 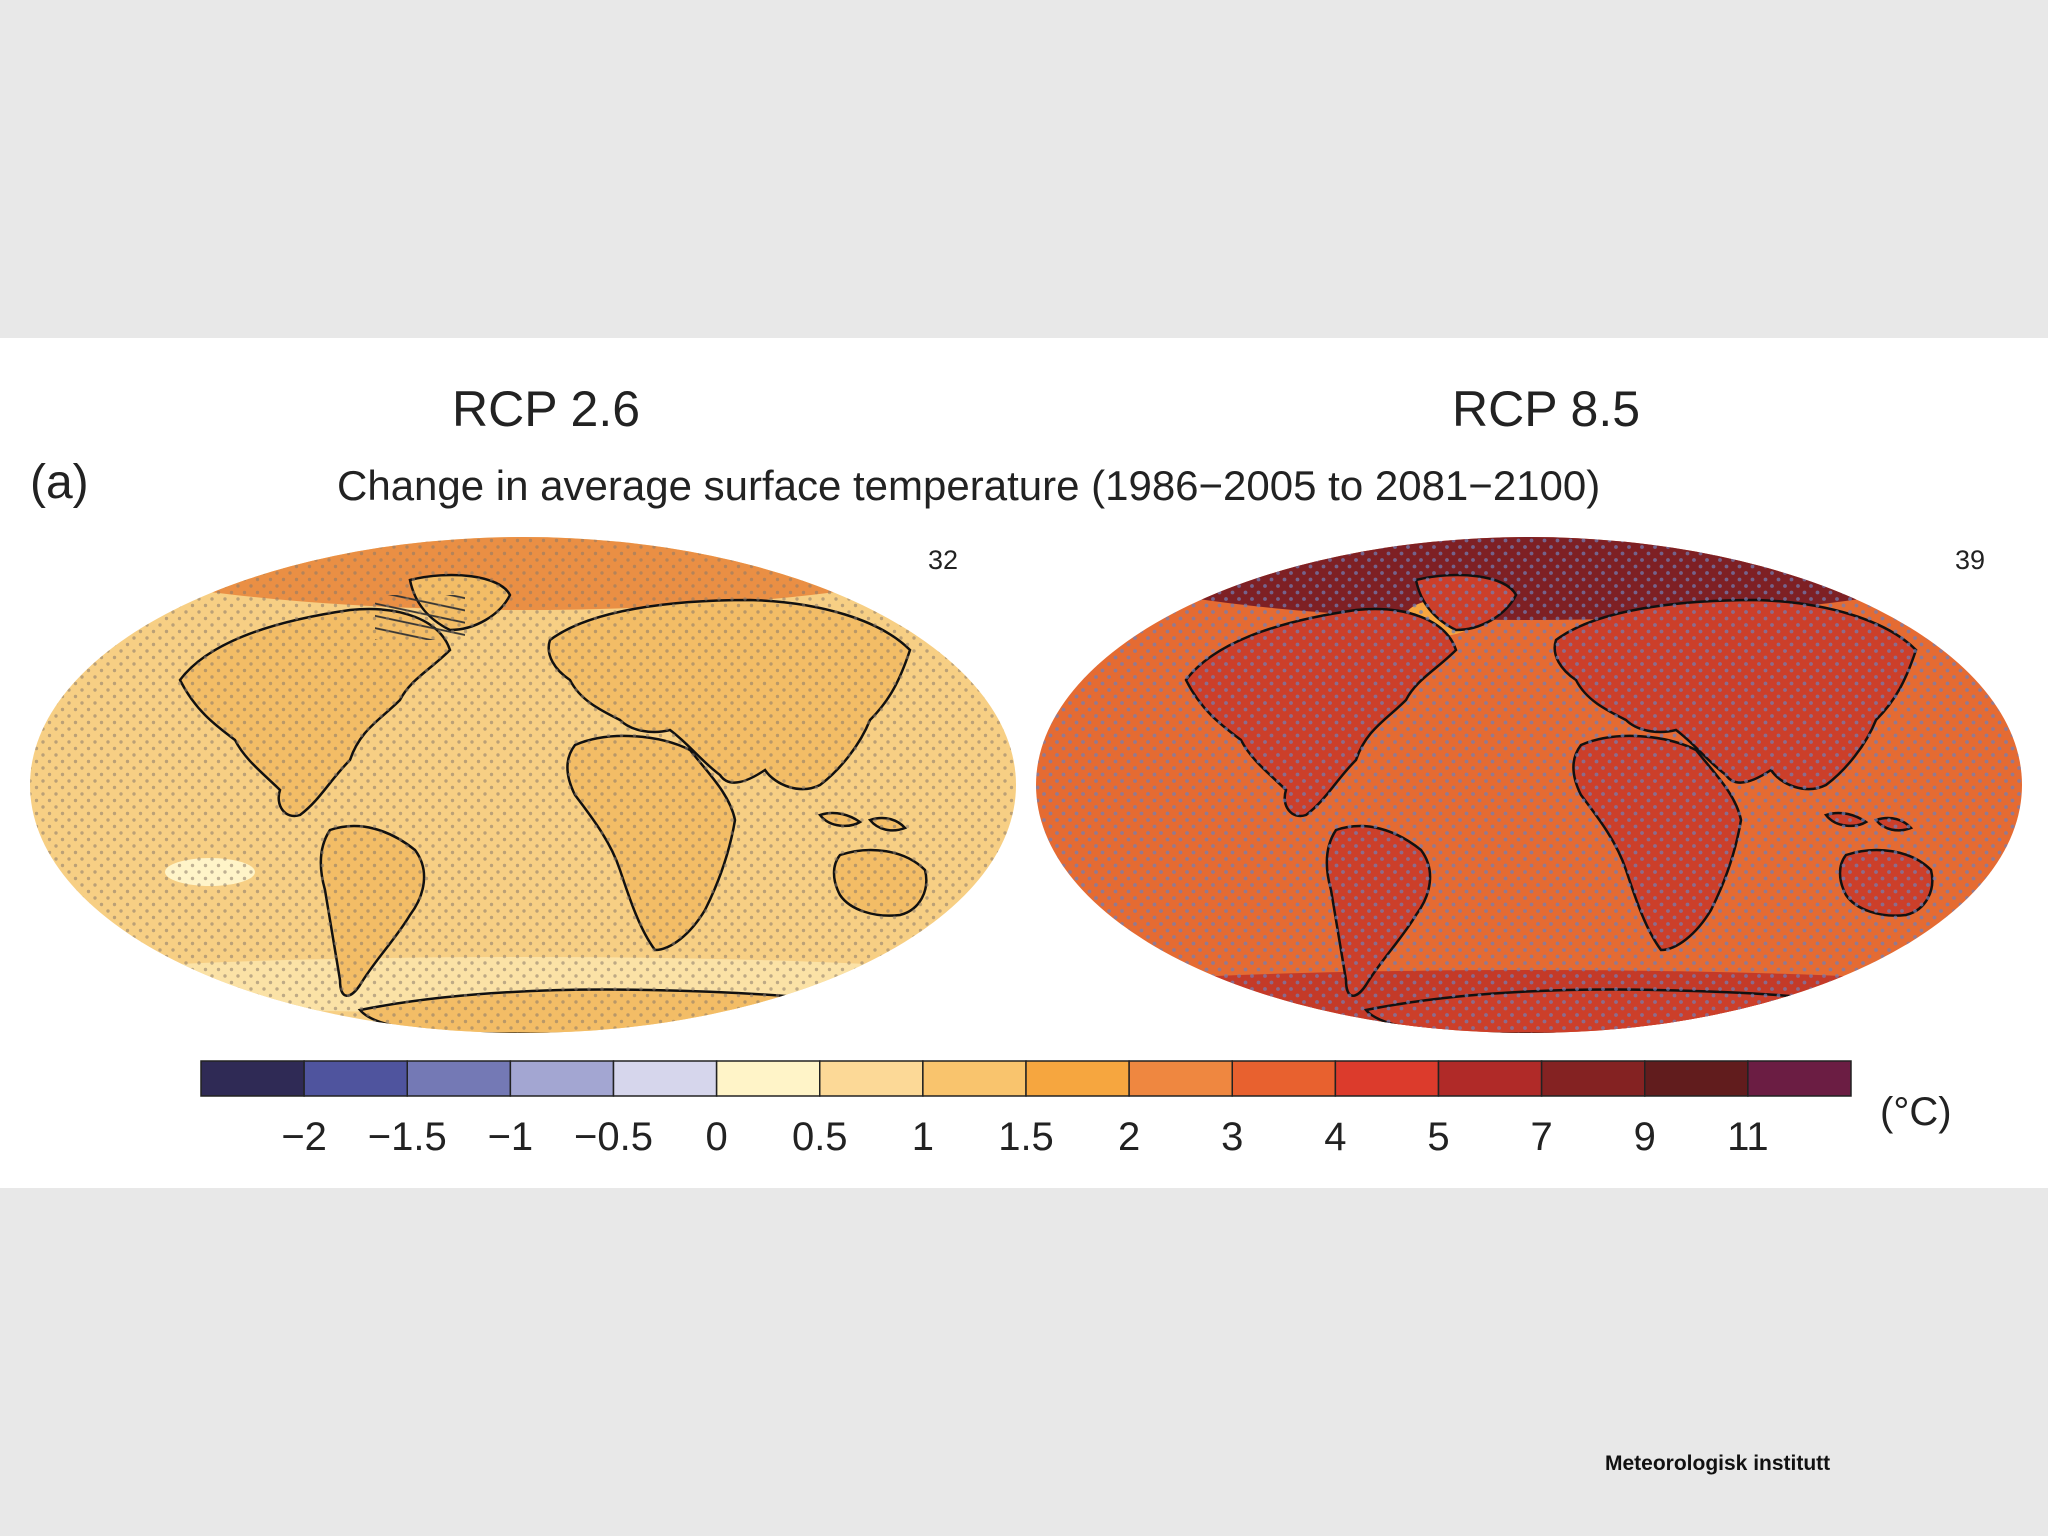 What do you see at coordinates (304, 1137) in the screenshot?
I see `colorbar-tick-label: −2` at bounding box center [304, 1137].